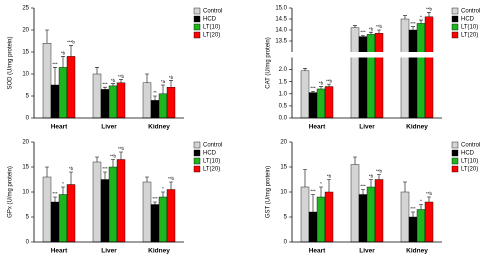 This screenshot has height=263, width=500. Describe the element at coordinates (28, 119) in the screenshot. I see `y-tick-label: 0` at that location.